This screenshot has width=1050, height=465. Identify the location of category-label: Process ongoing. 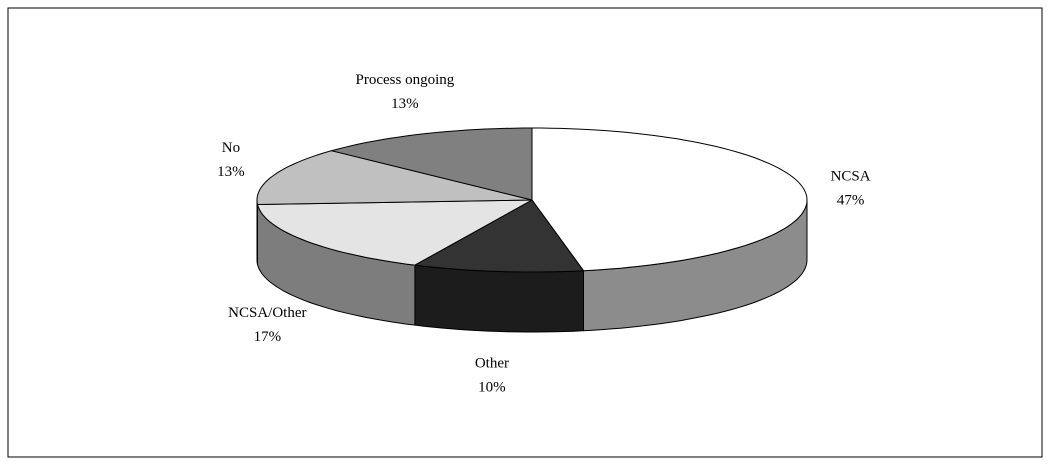
(405, 80).